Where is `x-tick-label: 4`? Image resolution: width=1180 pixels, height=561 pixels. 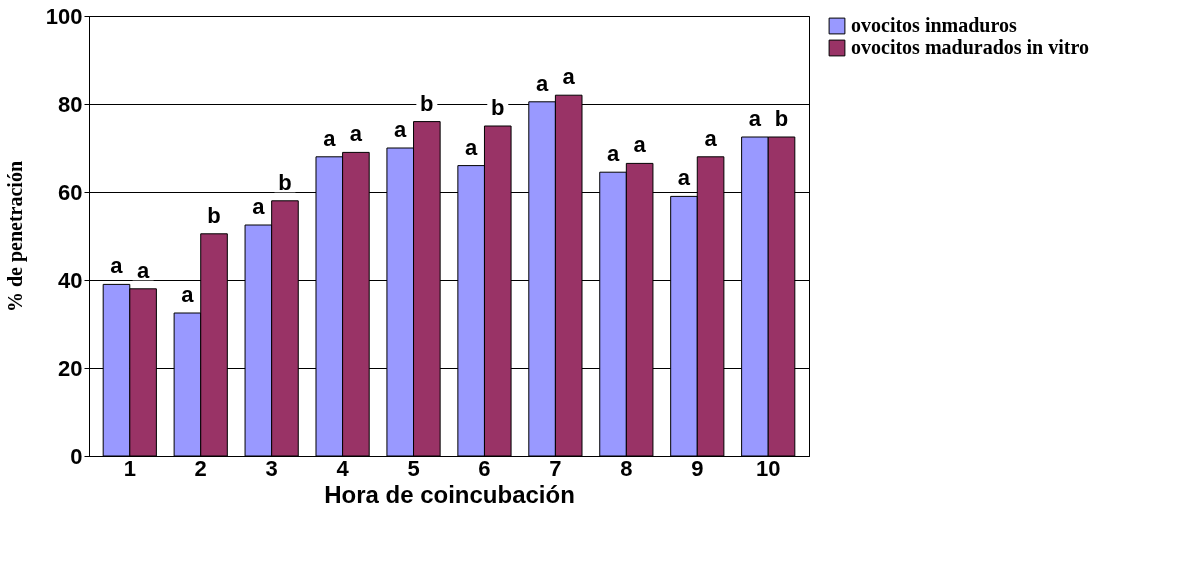
x-tick-label: 4 is located at coordinates (343, 468).